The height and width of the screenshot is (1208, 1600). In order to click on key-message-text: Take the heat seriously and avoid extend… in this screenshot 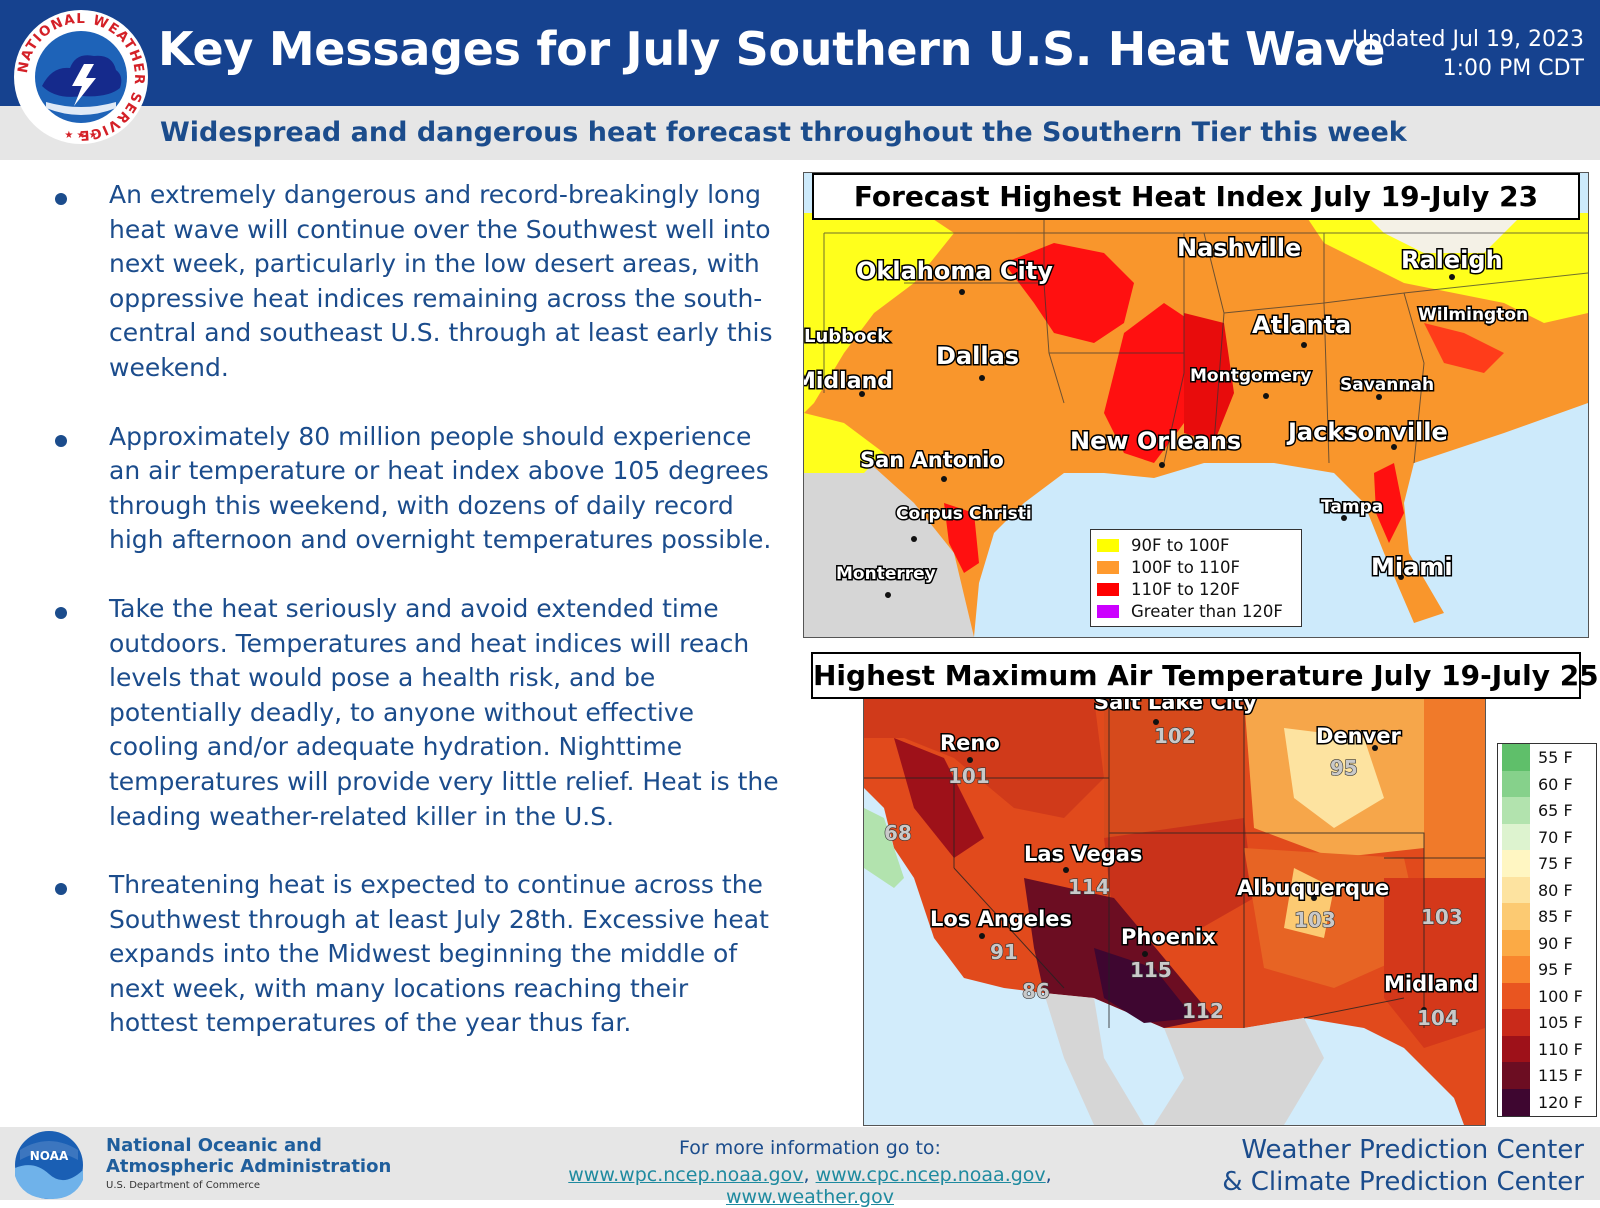, I will do `click(444, 712)`.